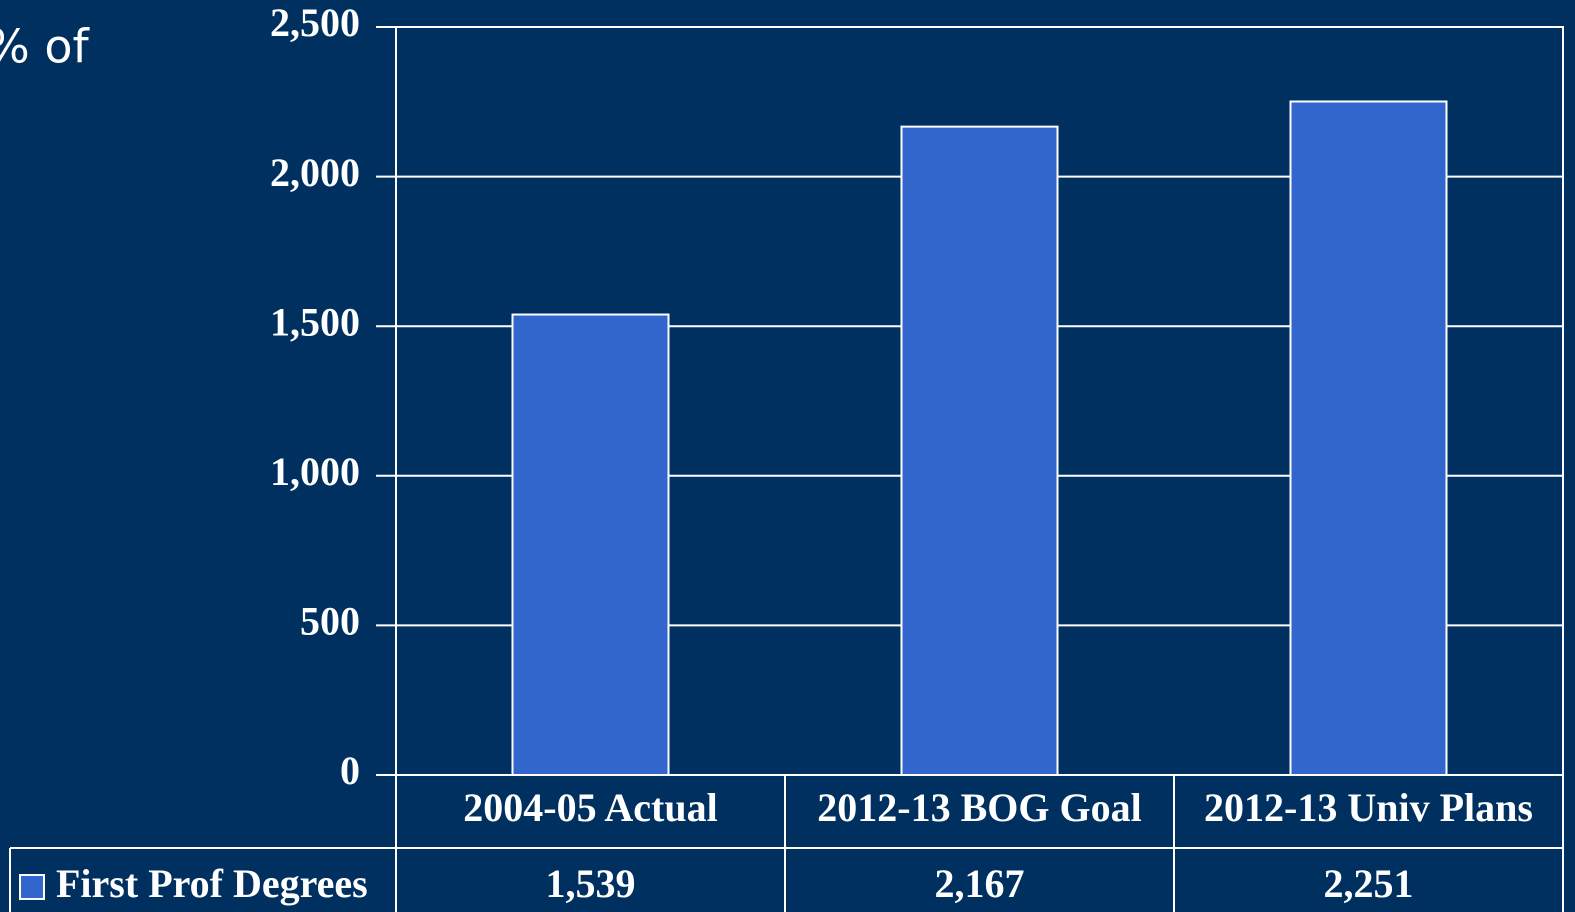  Describe the element at coordinates (350, 770) in the screenshot. I see `y-tick-label: 0` at that location.